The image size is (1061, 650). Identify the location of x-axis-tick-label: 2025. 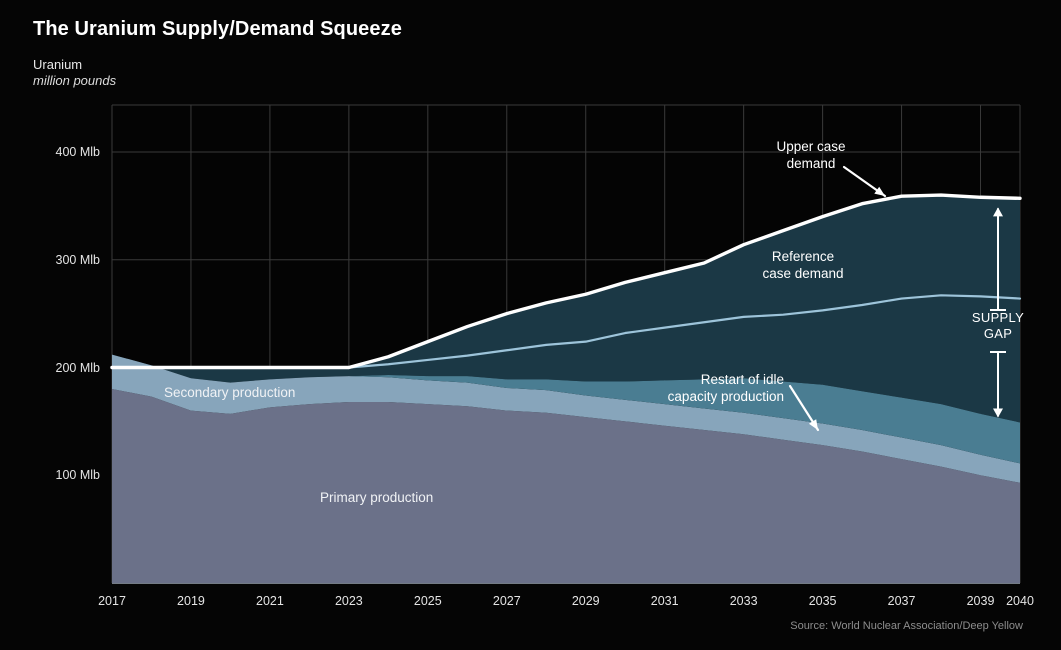
(427, 601).